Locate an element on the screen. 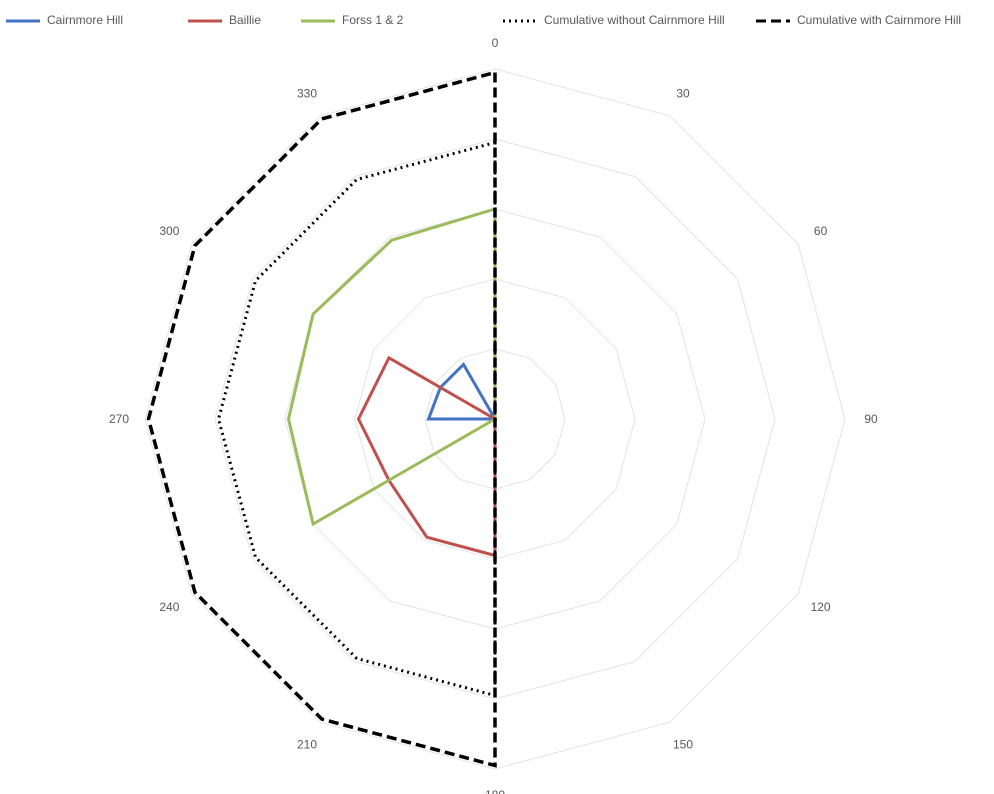 The width and height of the screenshot is (994, 794). angle-label: 120 is located at coordinates (821, 607).